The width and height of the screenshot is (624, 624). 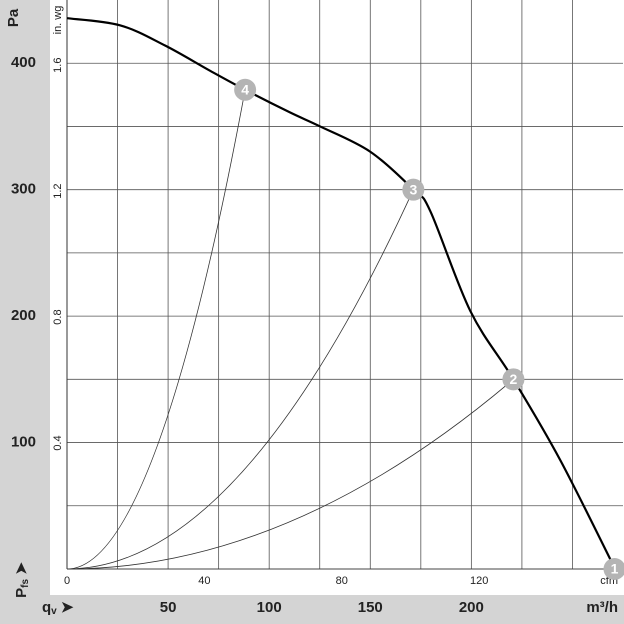 What do you see at coordinates (58, 442) in the screenshot?
I see `y2-tick-label: 0.4` at bounding box center [58, 442].